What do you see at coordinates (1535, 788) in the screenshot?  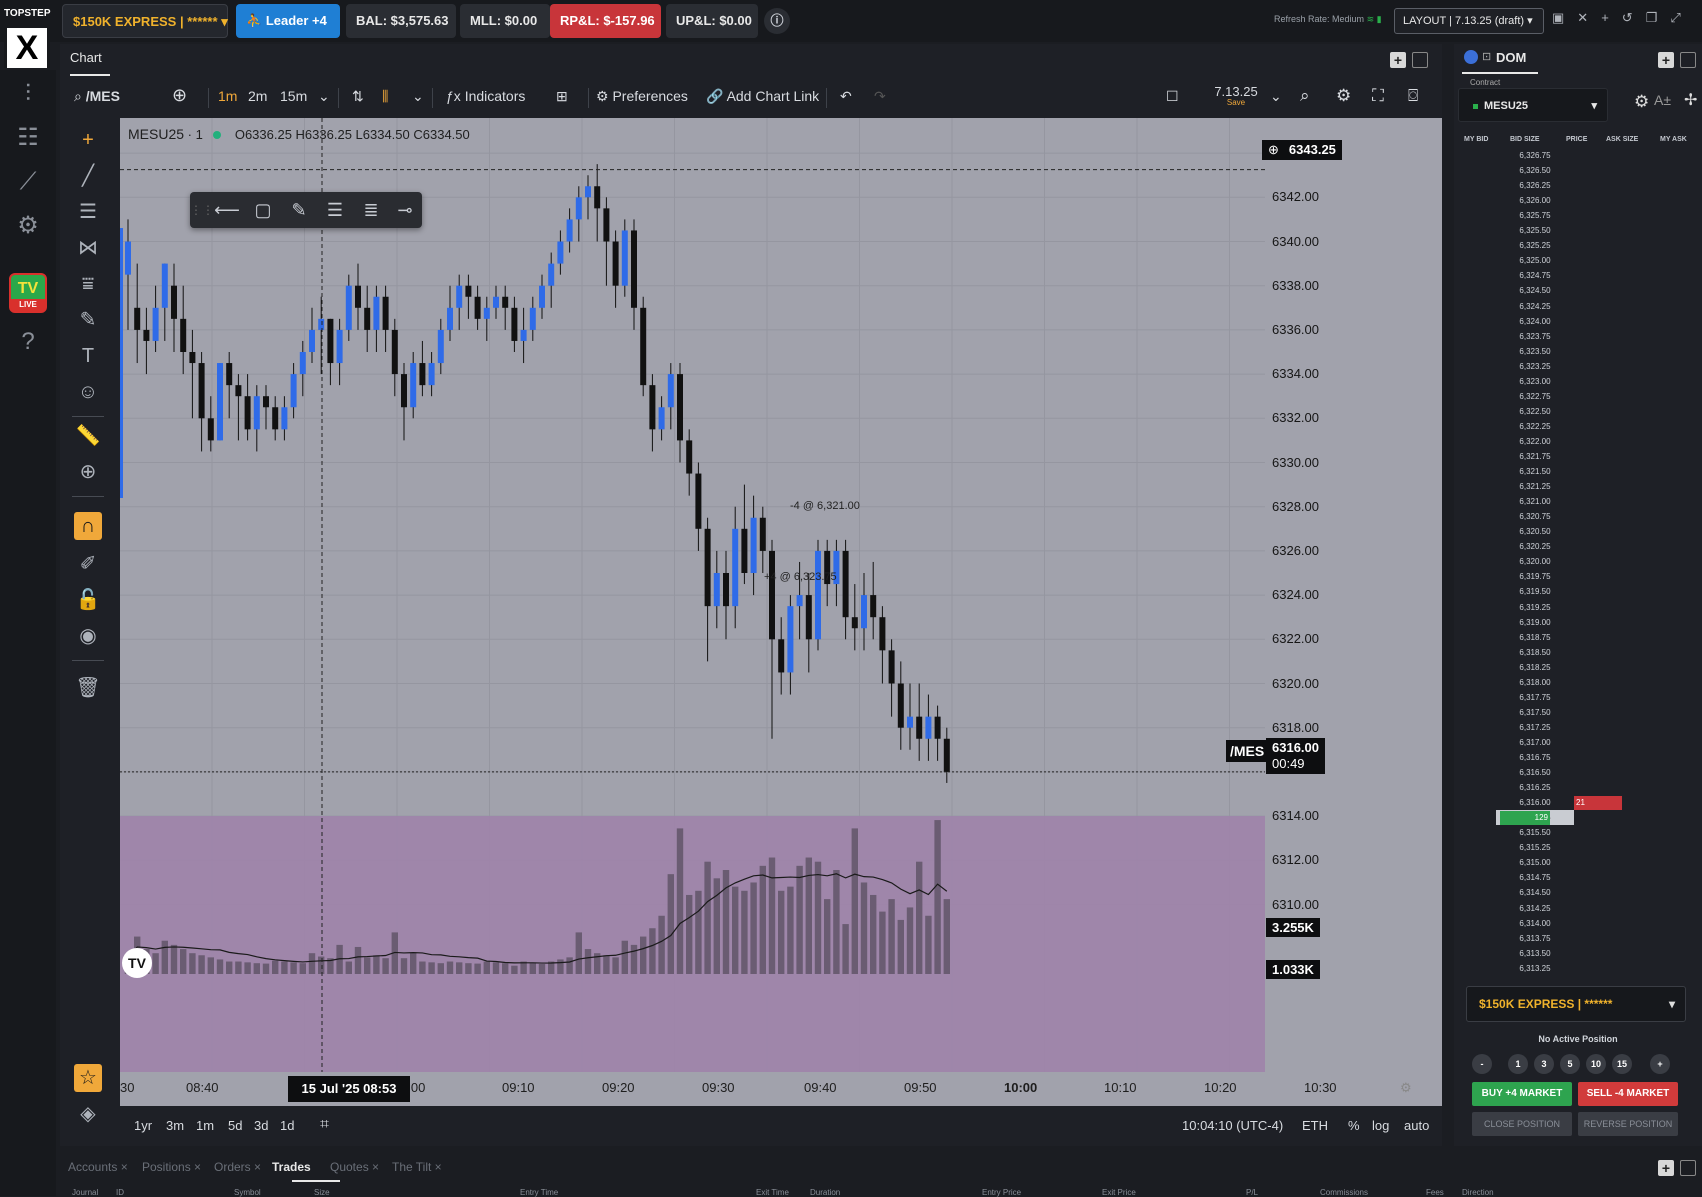 I see `dom-price-row: 6,316.25` at bounding box center [1535, 788].